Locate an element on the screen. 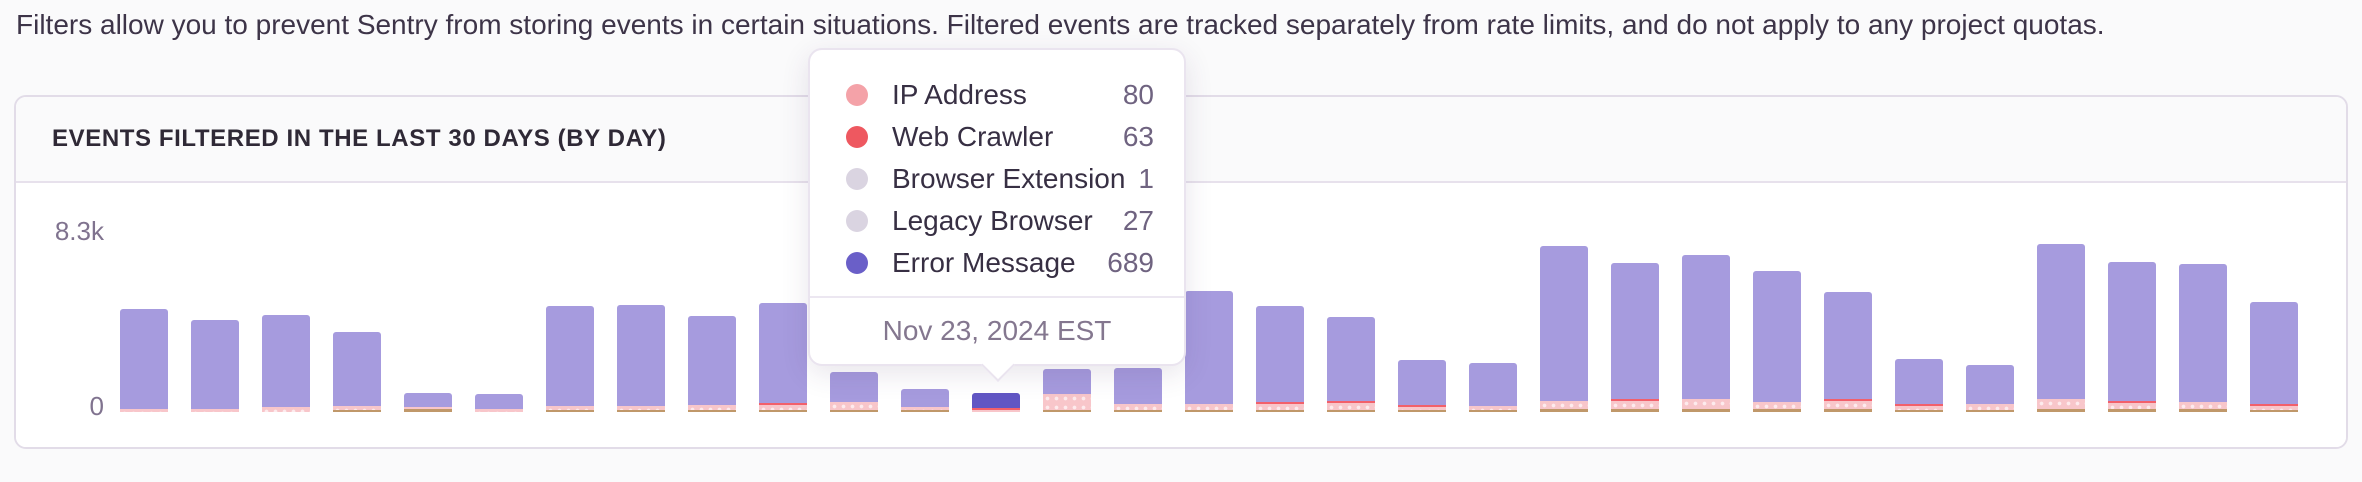 Image resolution: width=2362 pixels, height=482 pixels. tooltip-row: Web Crawler 63 is located at coordinates (1000, 137).